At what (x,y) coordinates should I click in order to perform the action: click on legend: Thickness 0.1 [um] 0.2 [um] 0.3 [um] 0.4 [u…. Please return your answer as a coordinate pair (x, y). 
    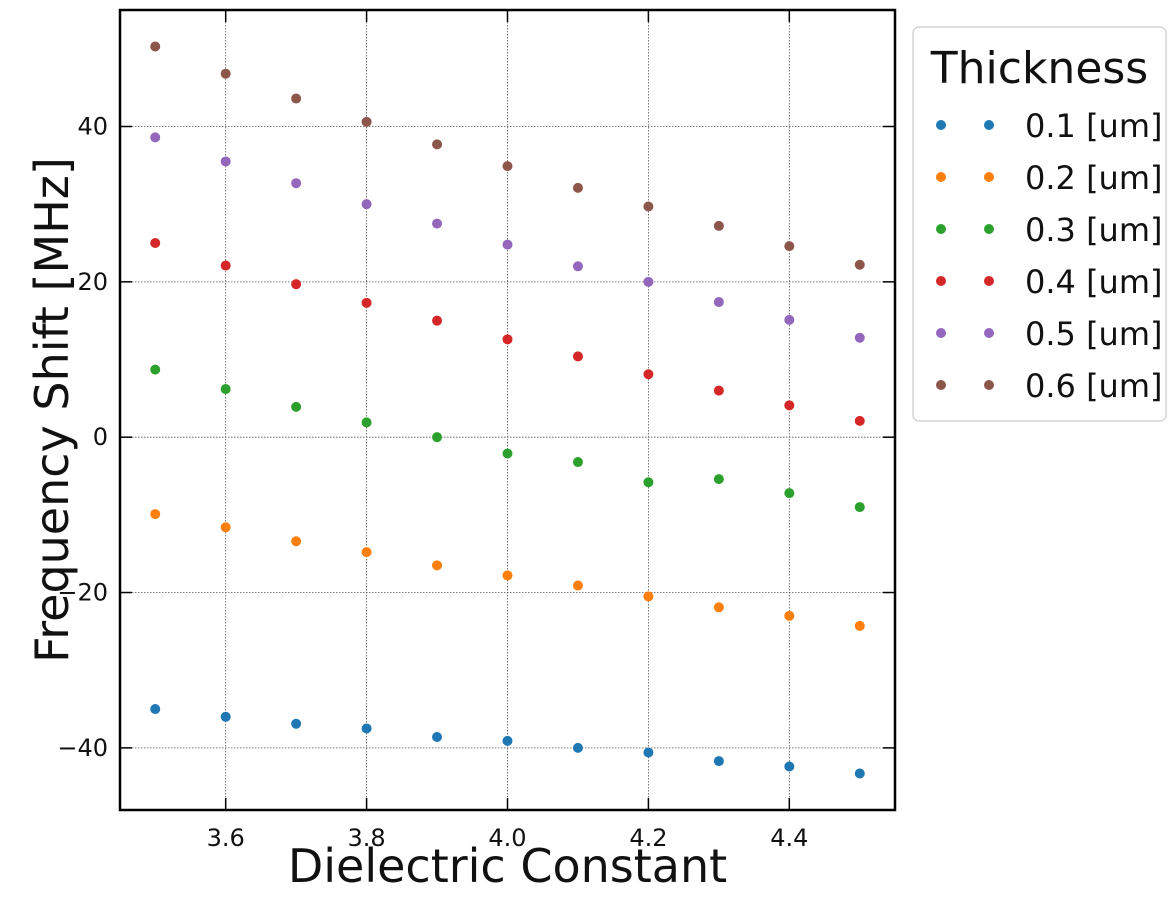
    Looking at the image, I should click on (1039, 224).